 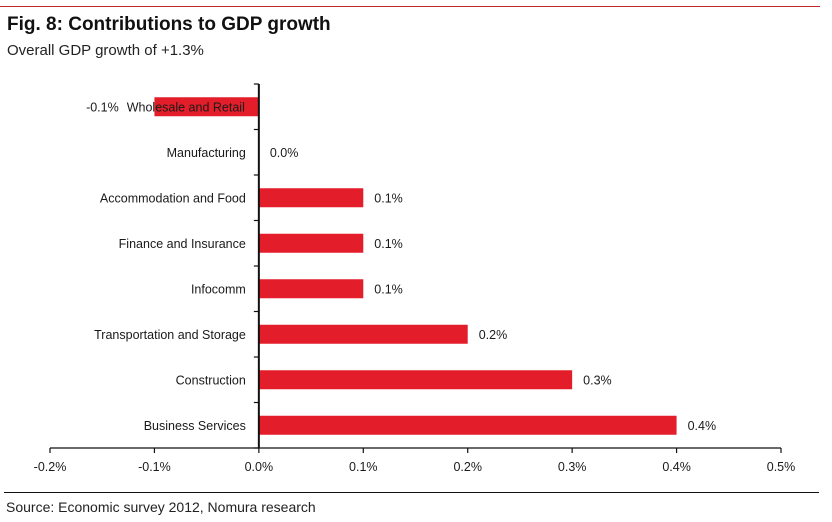 I want to click on chart-subtitle: Overall GDP growth of +1.3%, so click(x=105, y=50).